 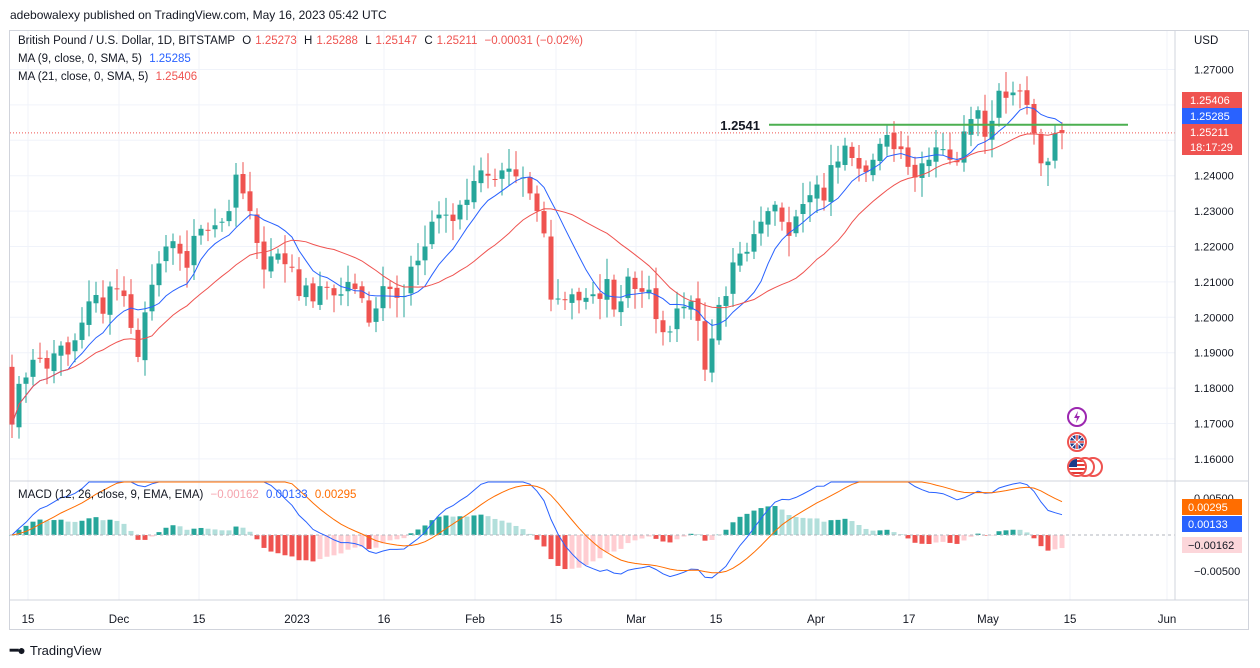 I want to click on uk-flag-icon, so click(x=1077, y=442).